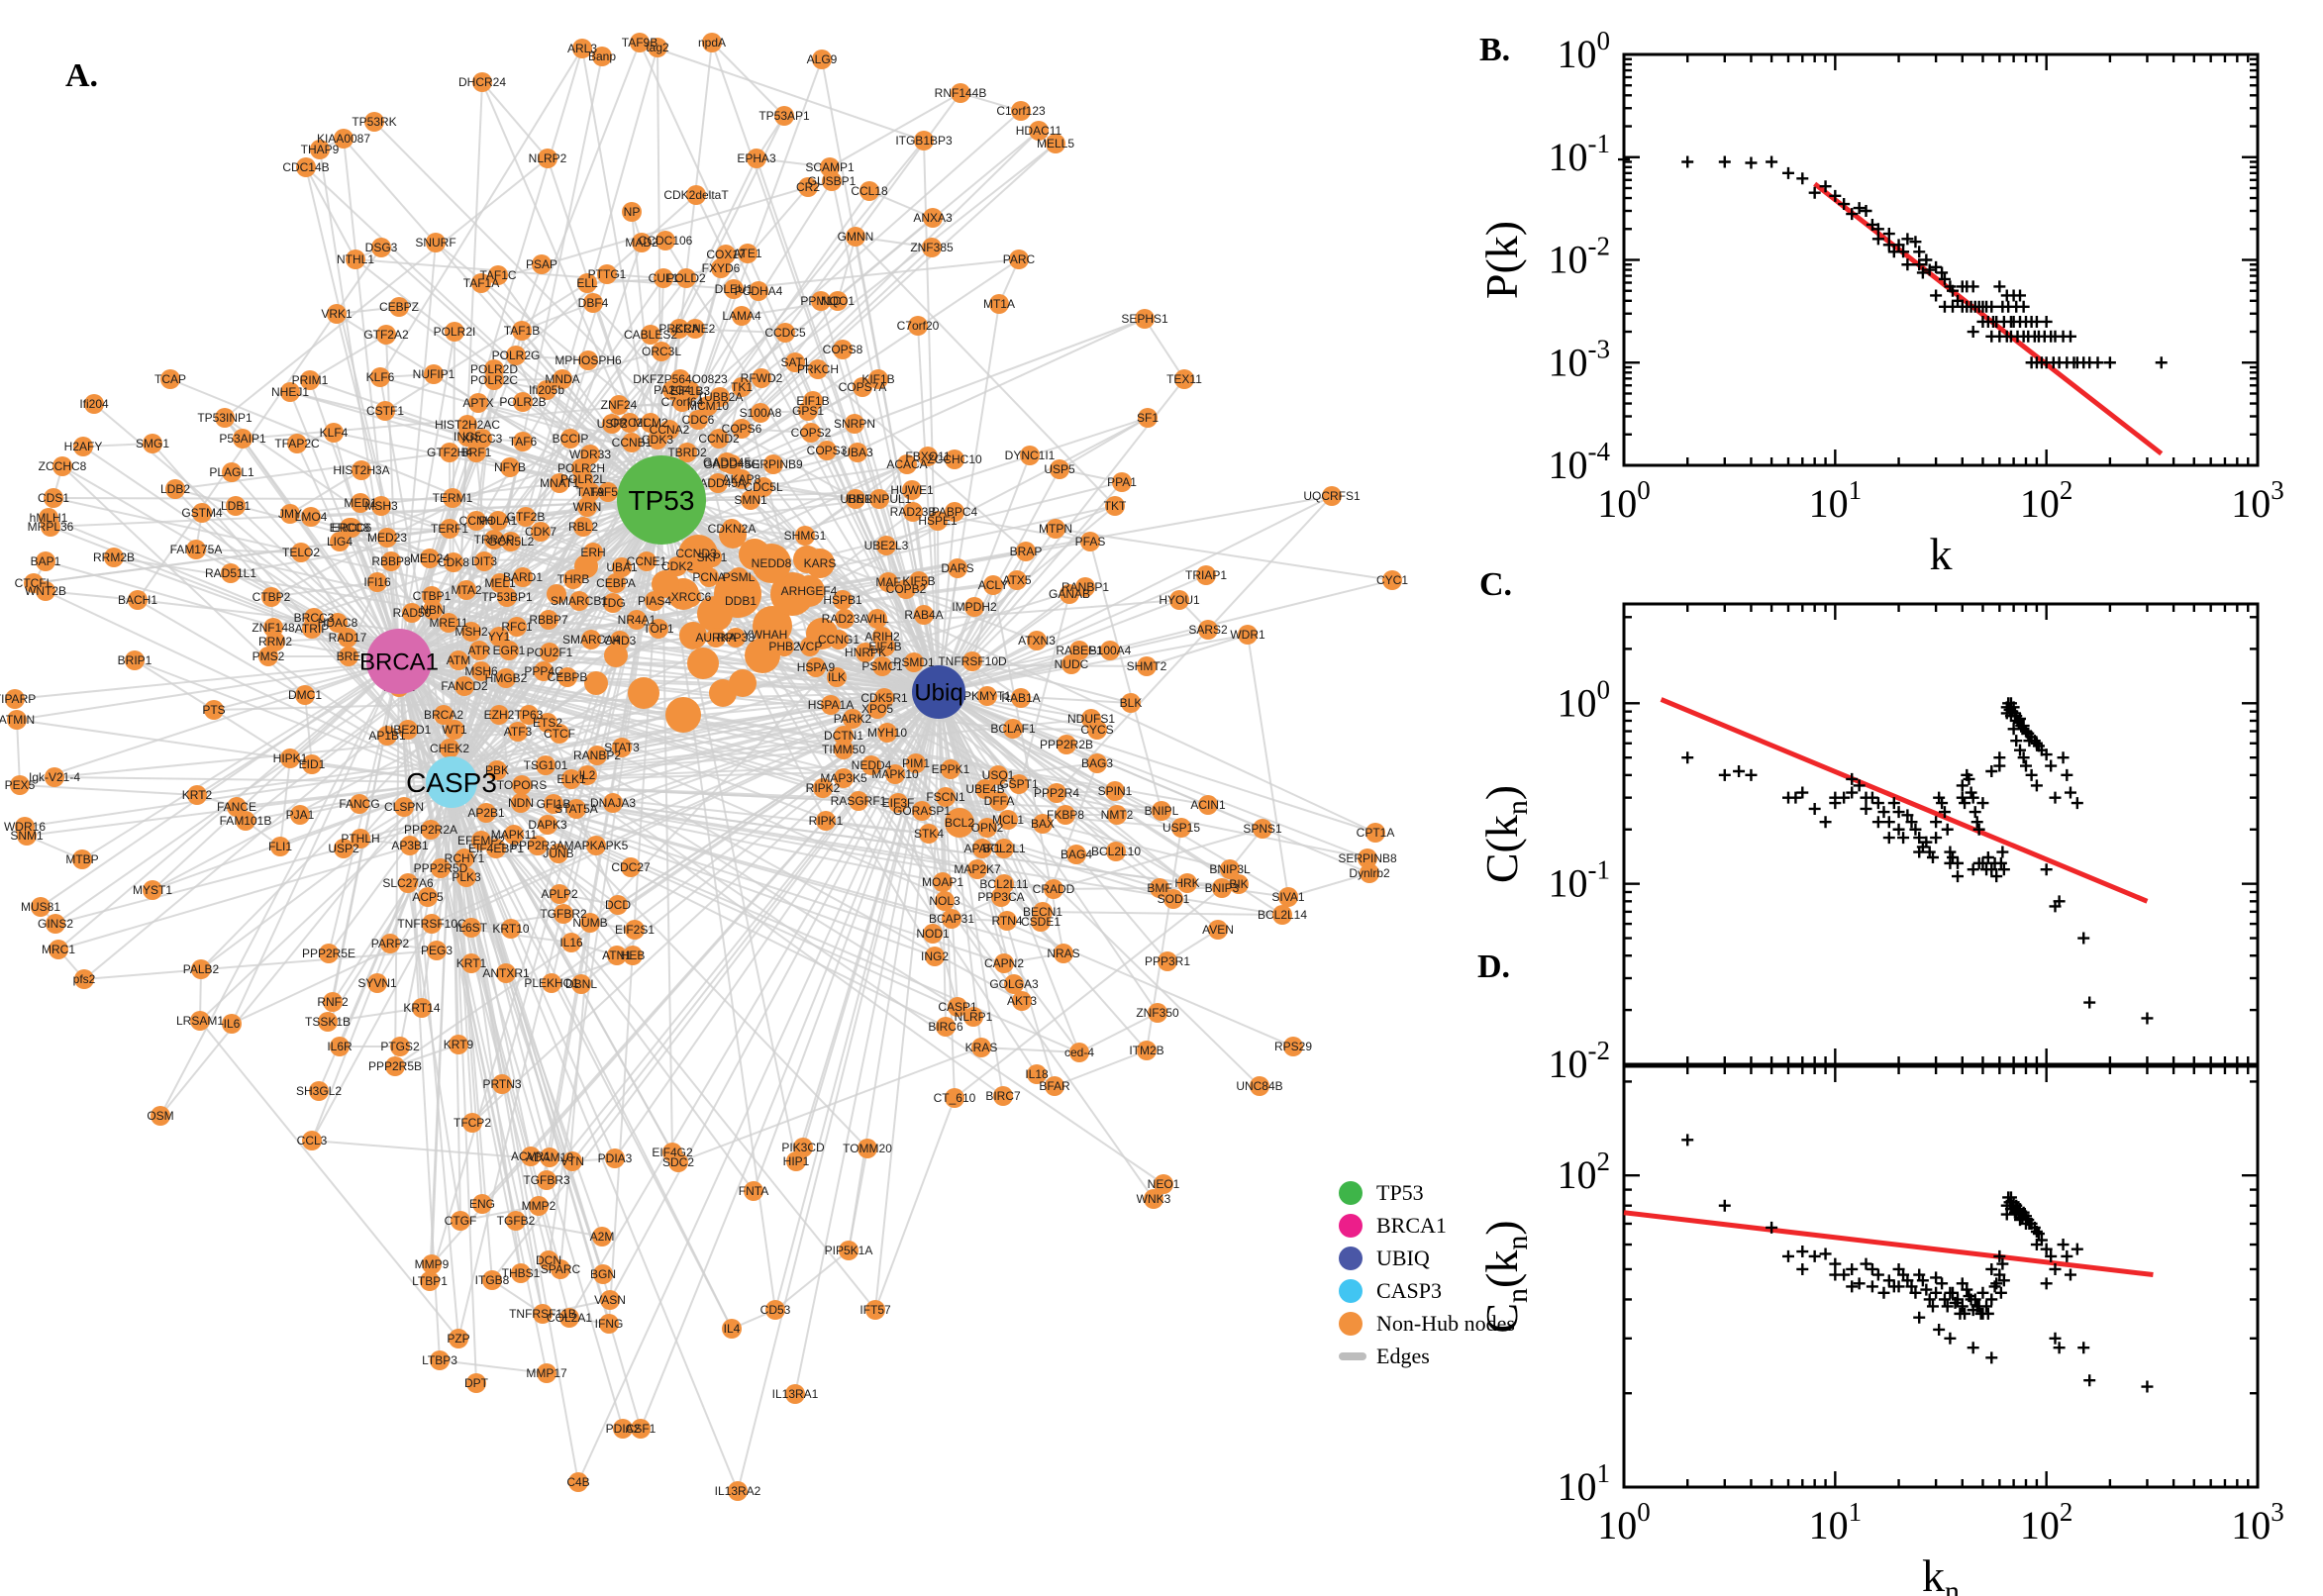  I want to click on network-node-label: BNIP3, so click(1222, 888).